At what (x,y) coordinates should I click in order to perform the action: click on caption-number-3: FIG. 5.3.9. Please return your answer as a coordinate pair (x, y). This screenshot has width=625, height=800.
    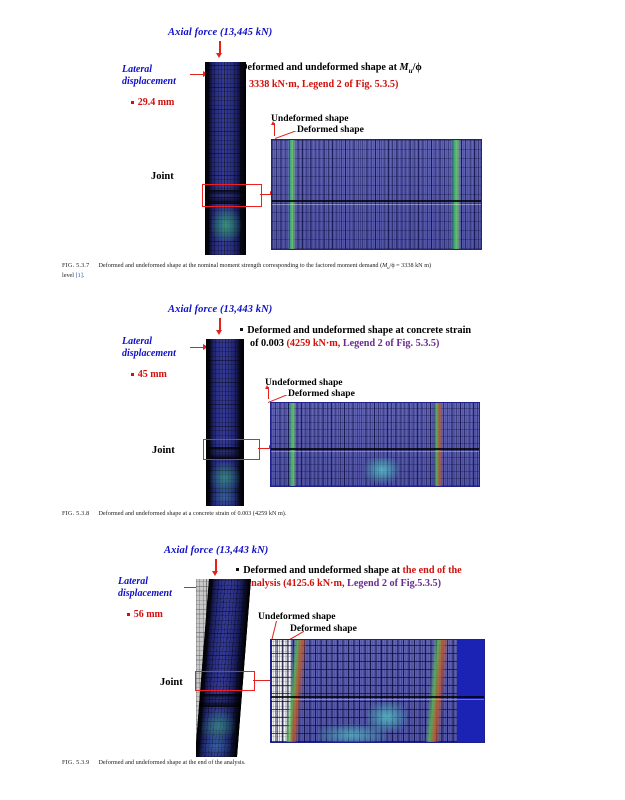
    Looking at the image, I should click on (76, 762).